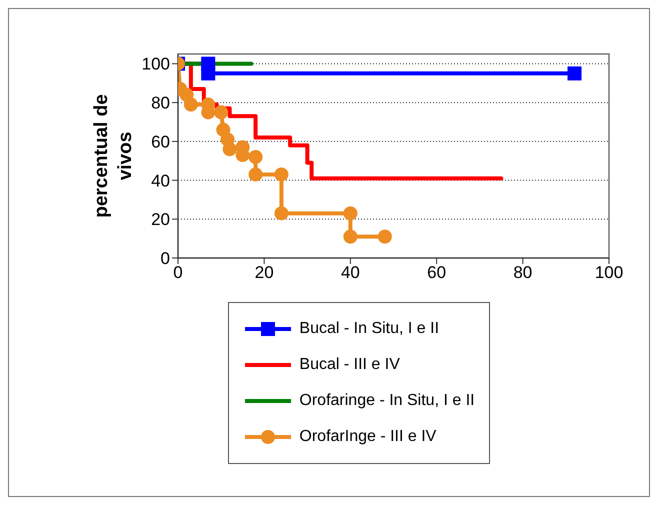  I want to click on y-tick-label: 20, so click(160, 220).